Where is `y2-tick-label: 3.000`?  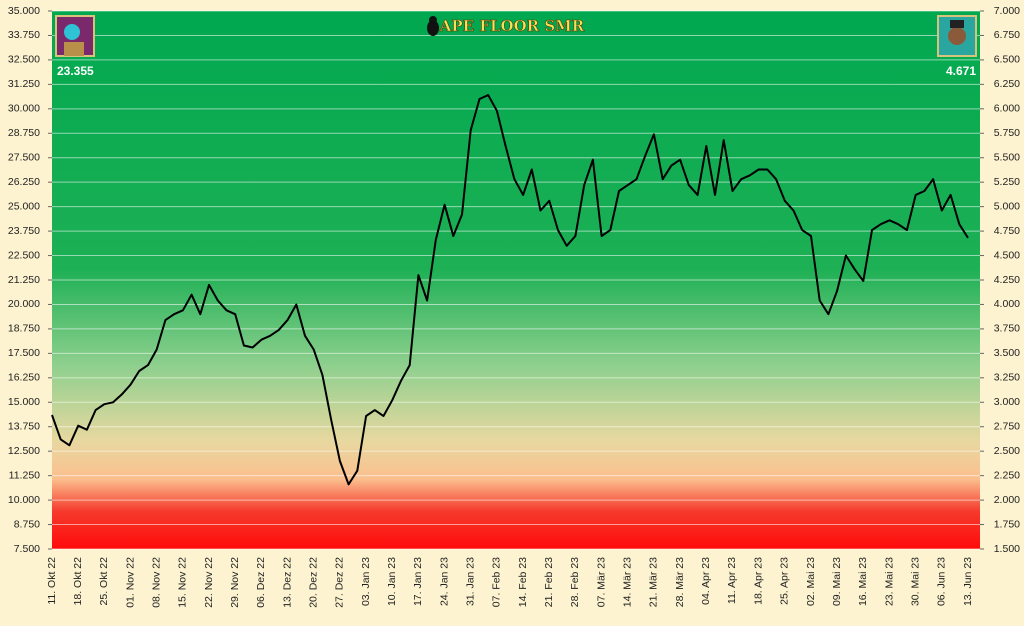 y2-tick-label: 3.000 is located at coordinates (1007, 402).